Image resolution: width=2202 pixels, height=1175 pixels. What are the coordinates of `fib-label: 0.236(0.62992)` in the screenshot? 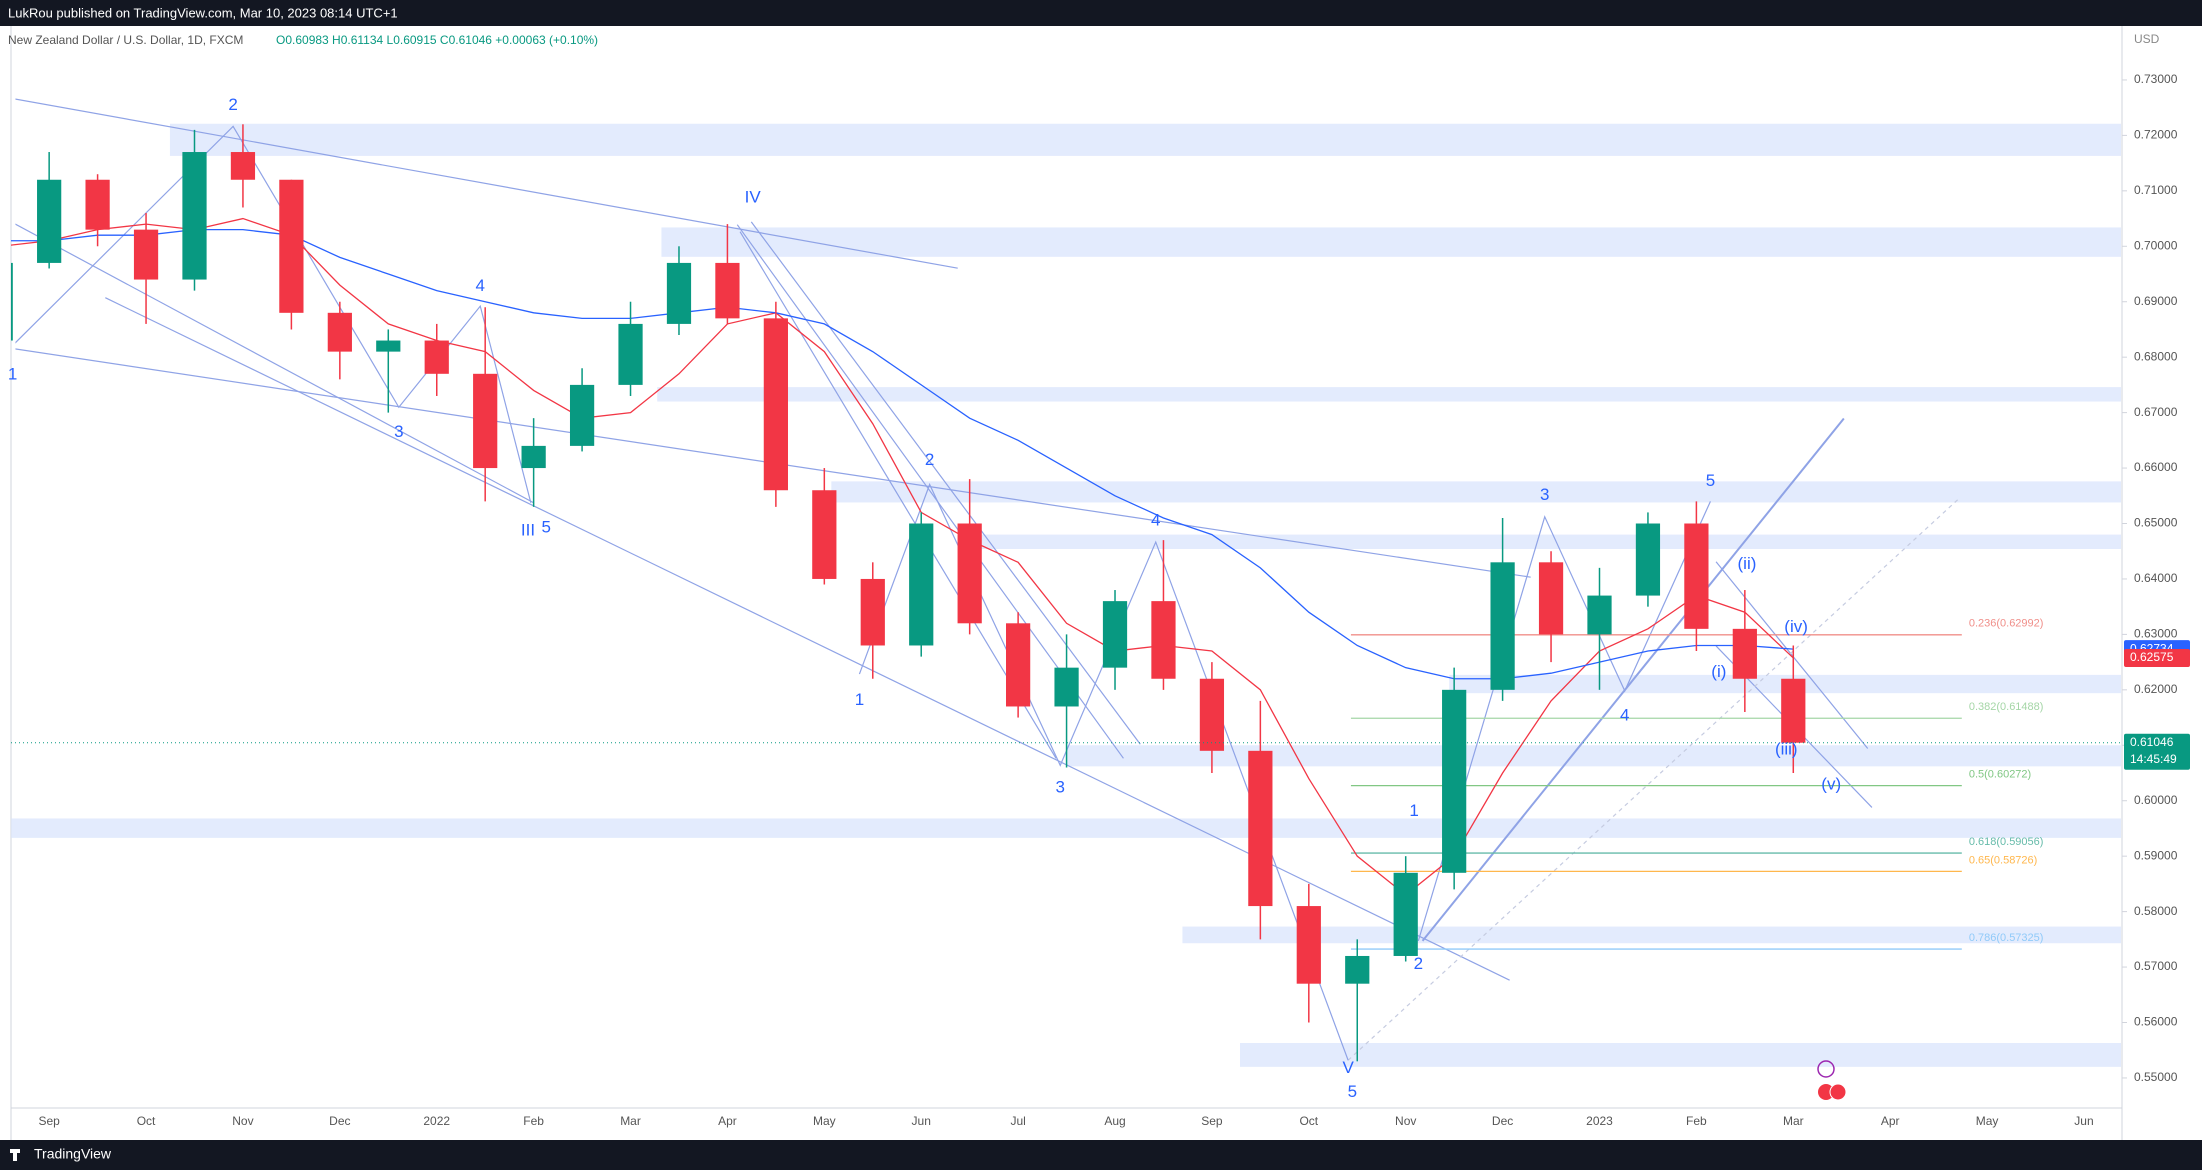 It's located at (2006, 624).